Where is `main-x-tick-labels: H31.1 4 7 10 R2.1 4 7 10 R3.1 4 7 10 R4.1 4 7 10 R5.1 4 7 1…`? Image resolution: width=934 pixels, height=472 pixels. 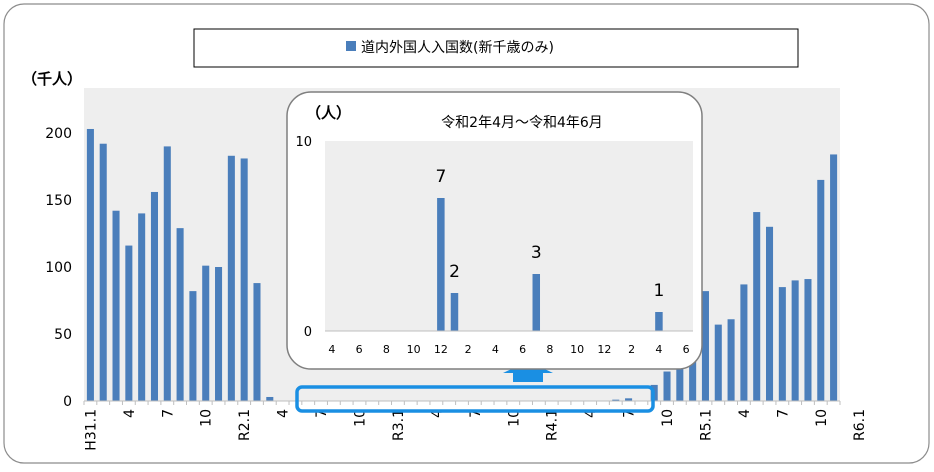
main-x-tick-labels: H31.1 4 7 10 R2.1 4 7 10 R3.1 4 7 10 R4.1 4 7 10 R5.1 4 7 1… is located at coordinates (475, 430).